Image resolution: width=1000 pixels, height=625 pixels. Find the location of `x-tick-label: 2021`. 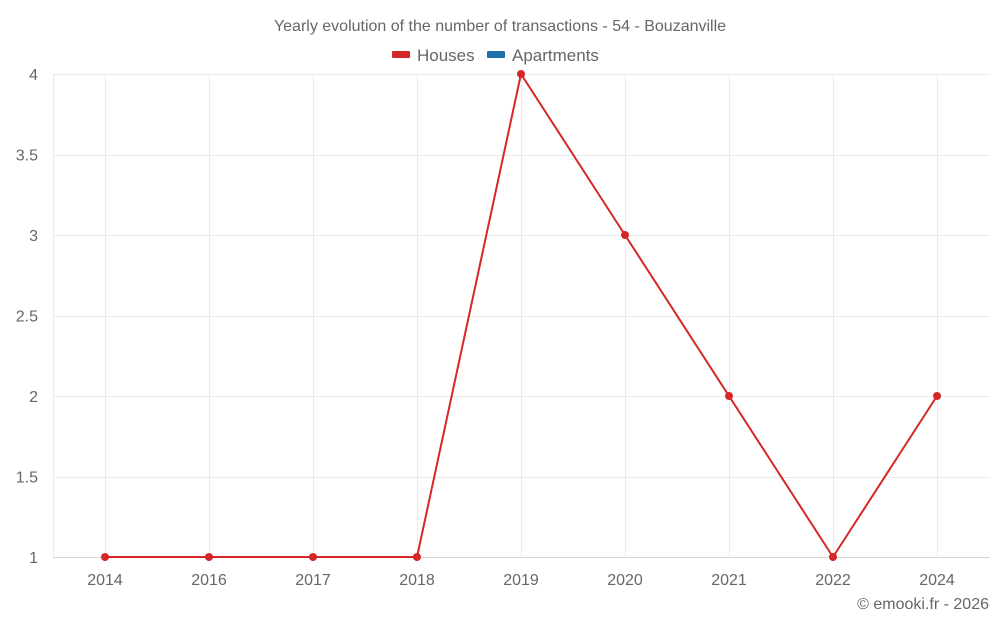

x-tick-label: 2021 is located at coordinates (729, 580).